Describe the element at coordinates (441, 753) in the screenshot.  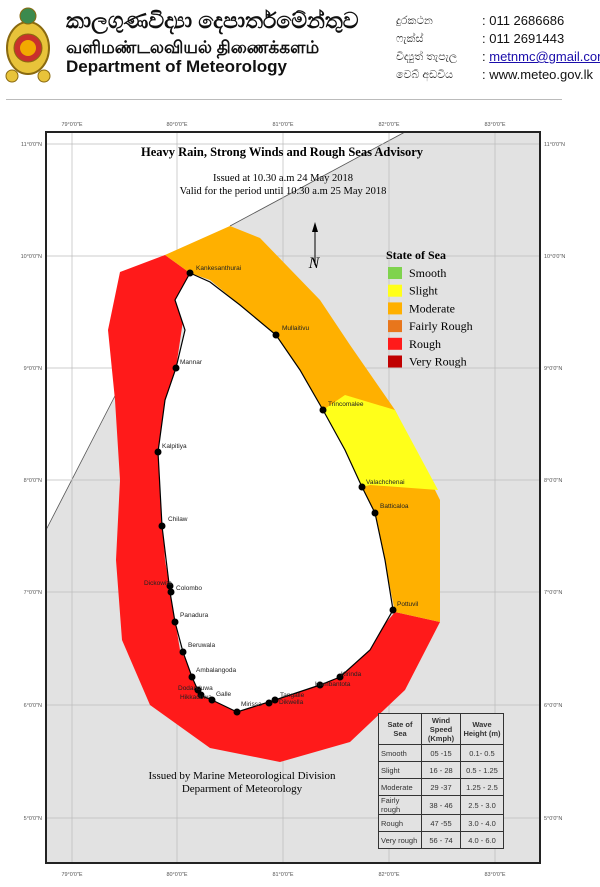
I see `wind-cell: 05 -15` at that location.